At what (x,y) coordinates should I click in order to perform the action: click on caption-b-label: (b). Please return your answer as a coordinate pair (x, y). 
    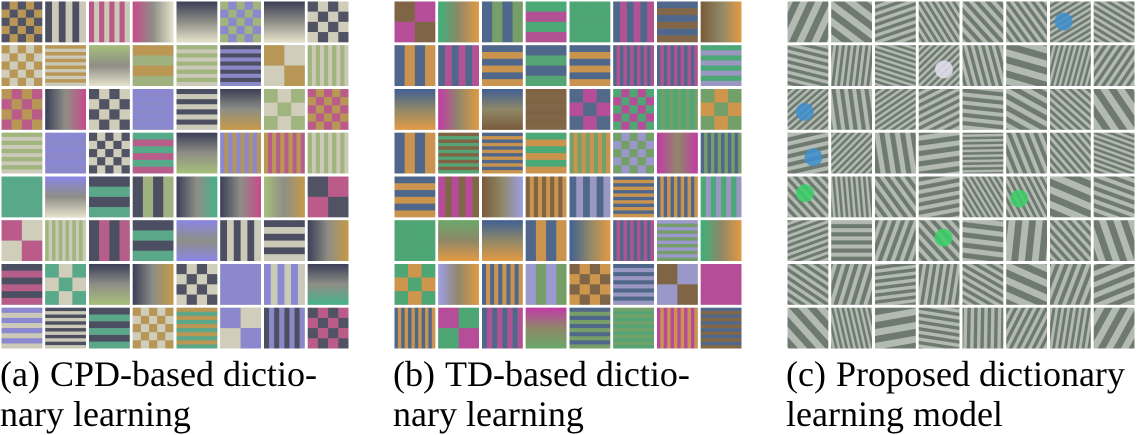
    Looking at the image, I should click on (414, 374).